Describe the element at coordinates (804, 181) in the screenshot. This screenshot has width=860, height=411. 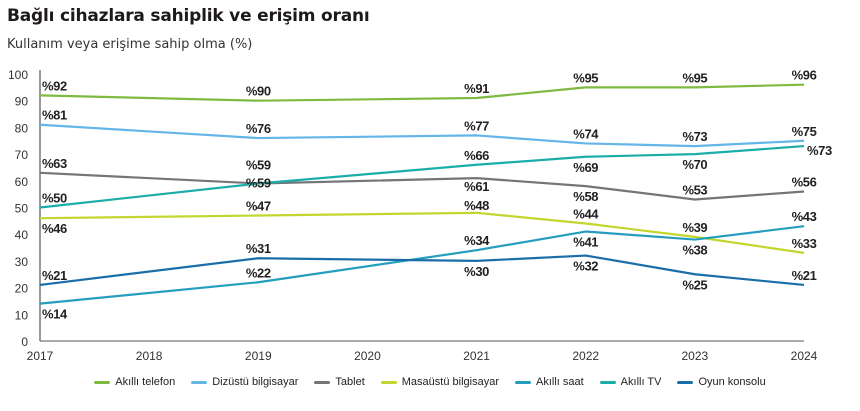
I see `data-label: %56` at that location.